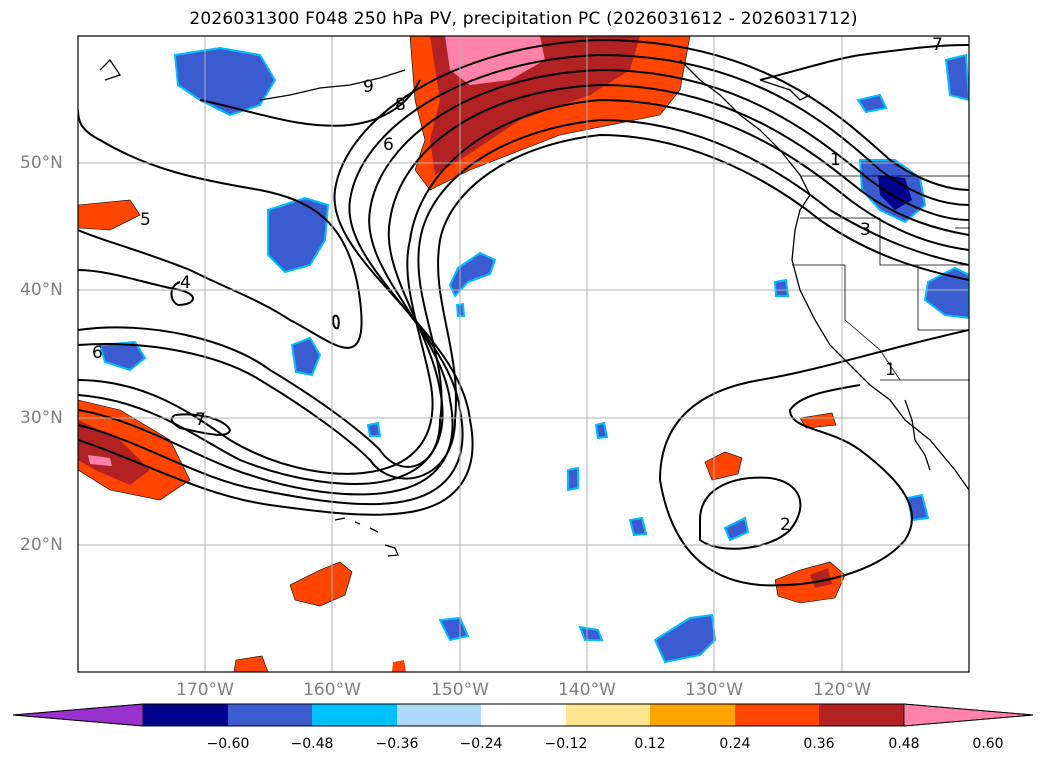  What do you see at coordinates (332, 690) in the screenshot?
I see `lon-label: 160°W` at bounding box center [332, 690].